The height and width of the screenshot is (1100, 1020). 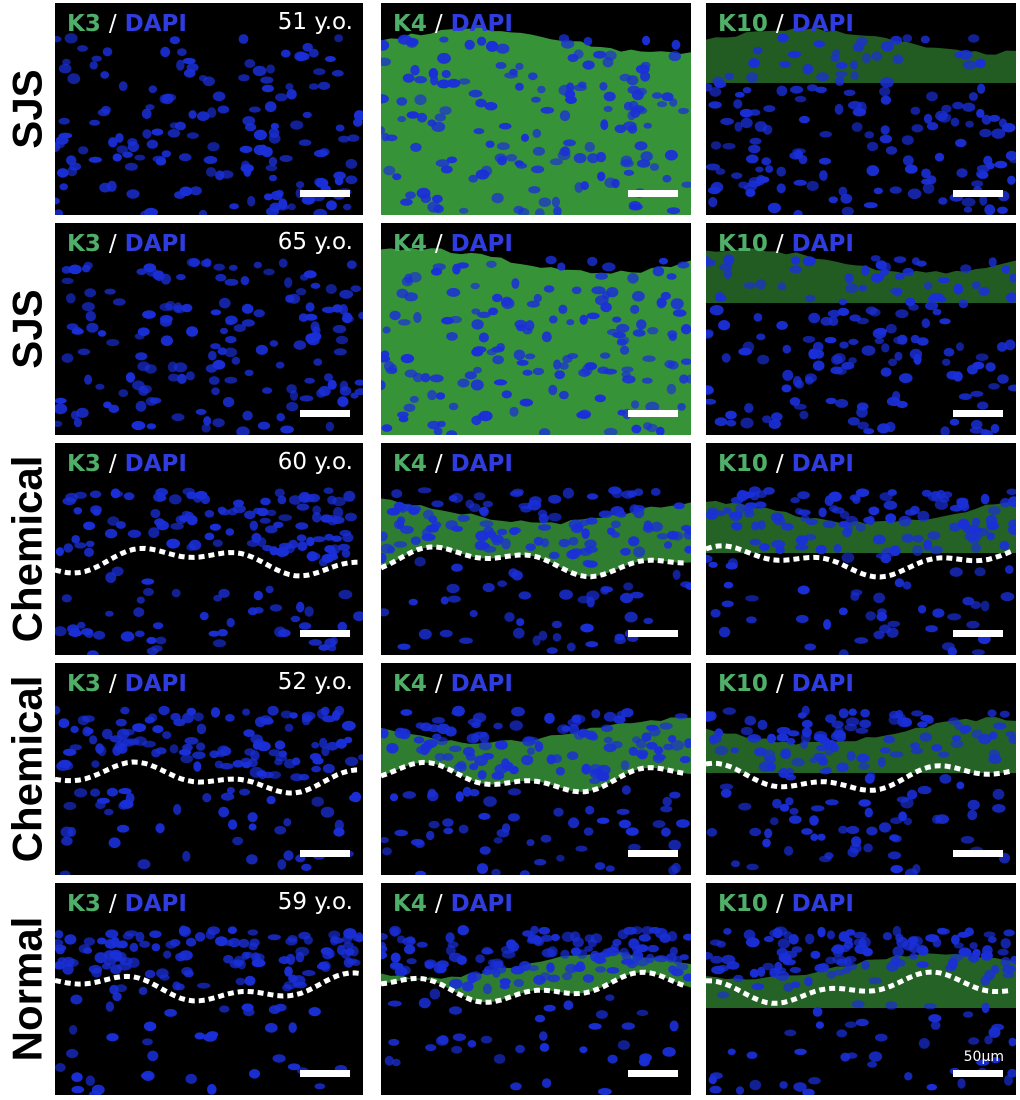 I want to click on counterstain-label: DAPI, so click(x=155, y=464).